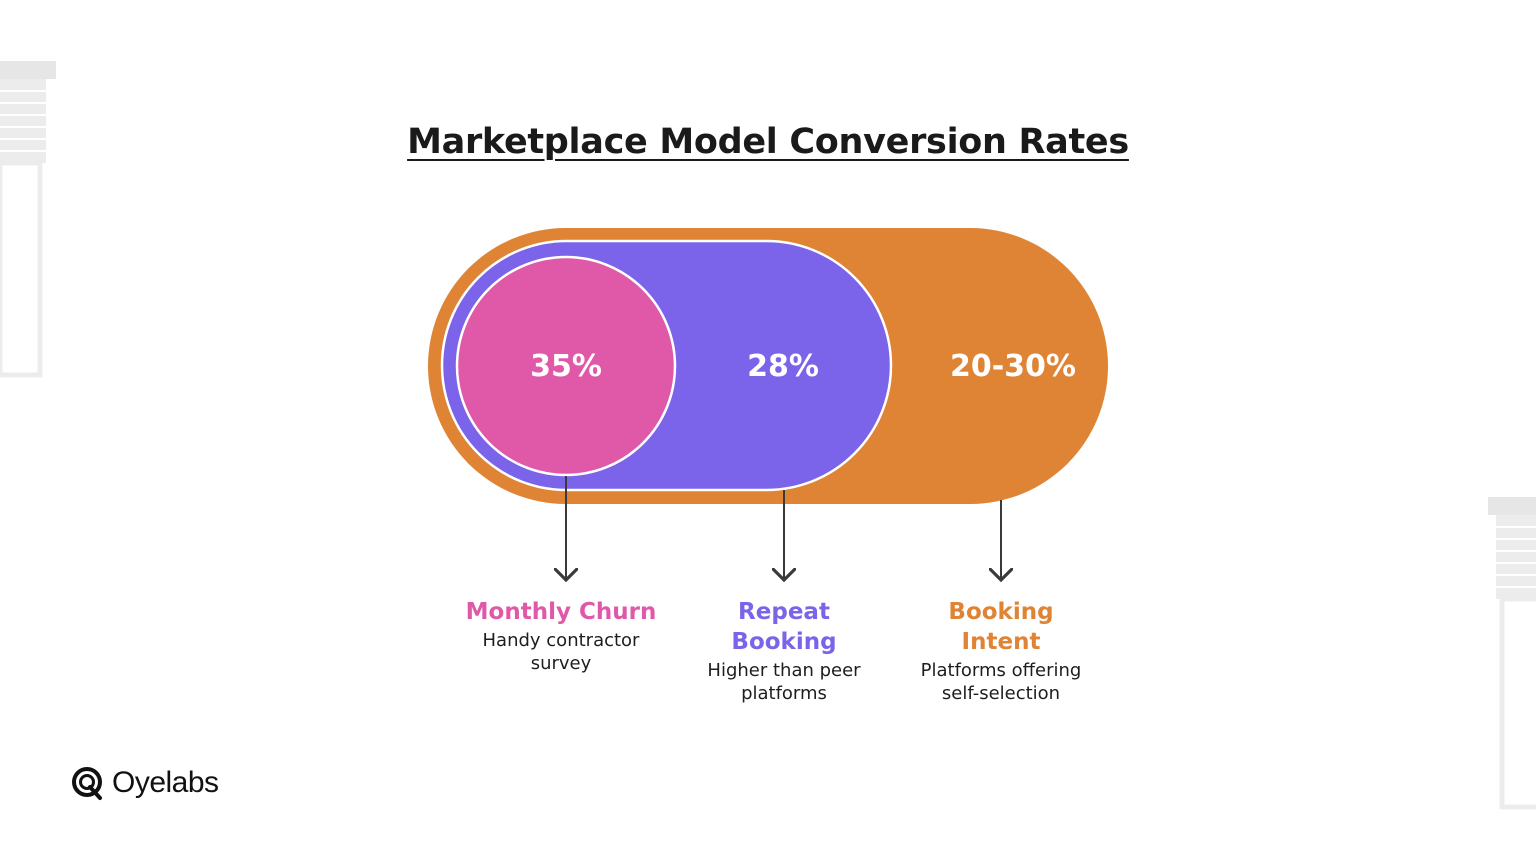 The width and height of the screenshot is (1536, 864). I want to click on churn-description: Handy contractor survey, so click(561, 652).